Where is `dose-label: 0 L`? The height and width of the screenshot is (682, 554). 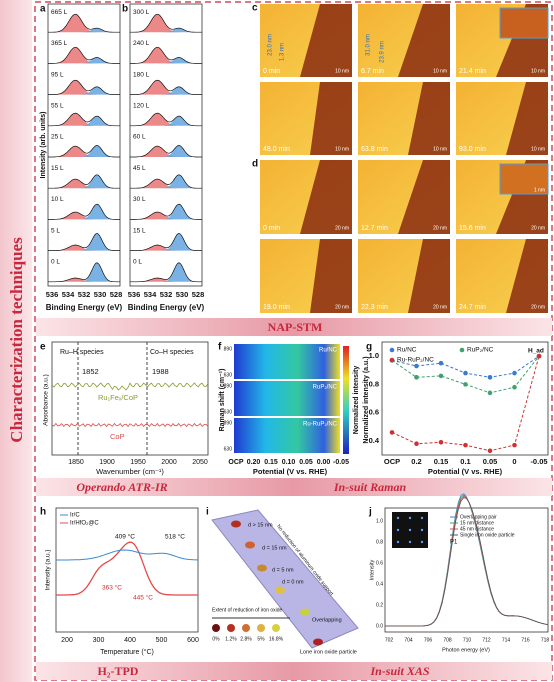 dose-label: 0 L is located at coordinates (137, 262).